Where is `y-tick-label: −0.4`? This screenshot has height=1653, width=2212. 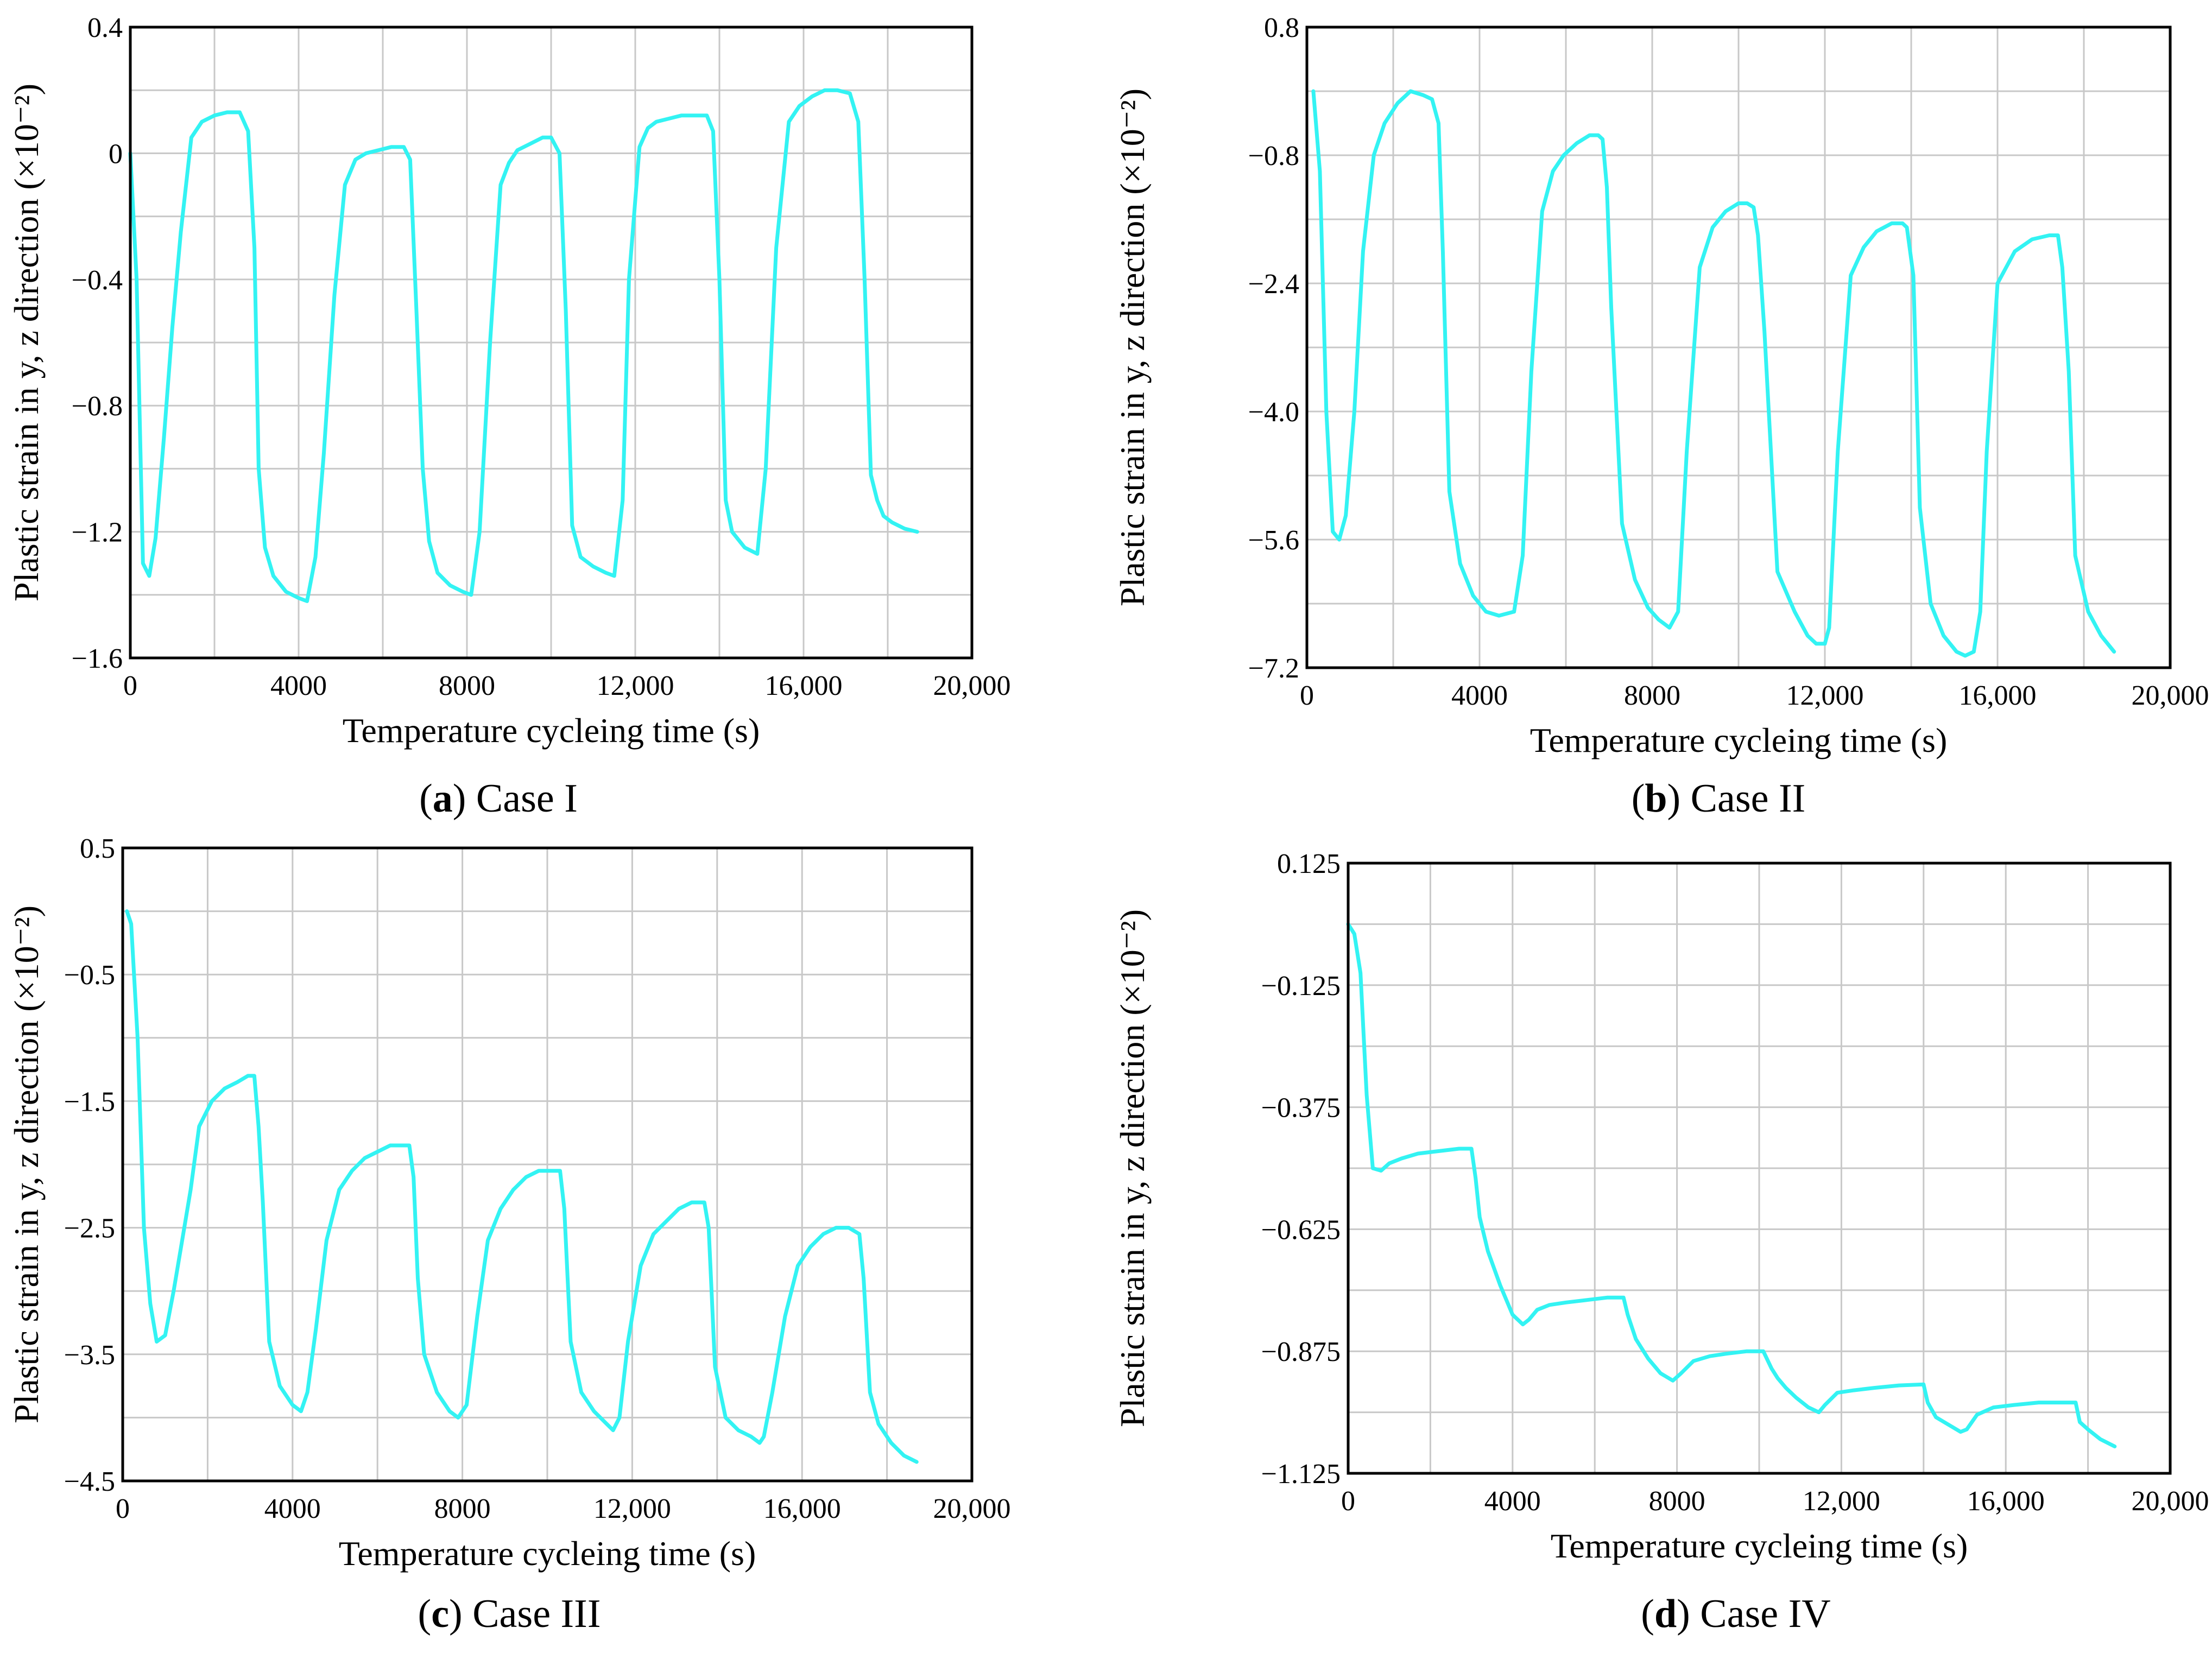 y-tick-label: −0.4 is located at coordinates (97, 280).